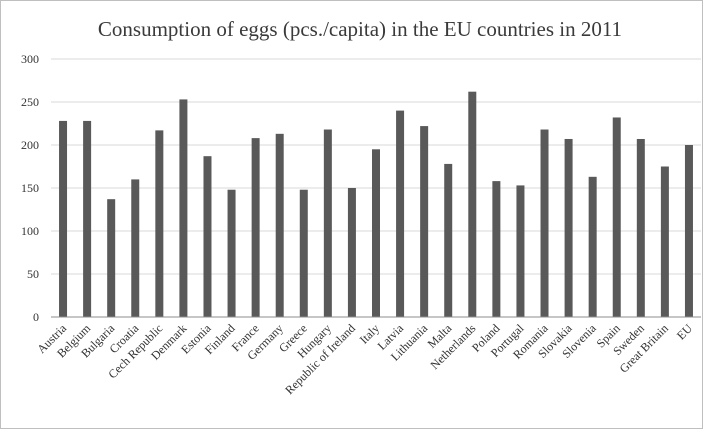 This screenshot has width=703, height=429. What do you see at coordinates (30, 59) in the screenshot?
I see `y-tick-label: 300` at bounding box center [30, 59].